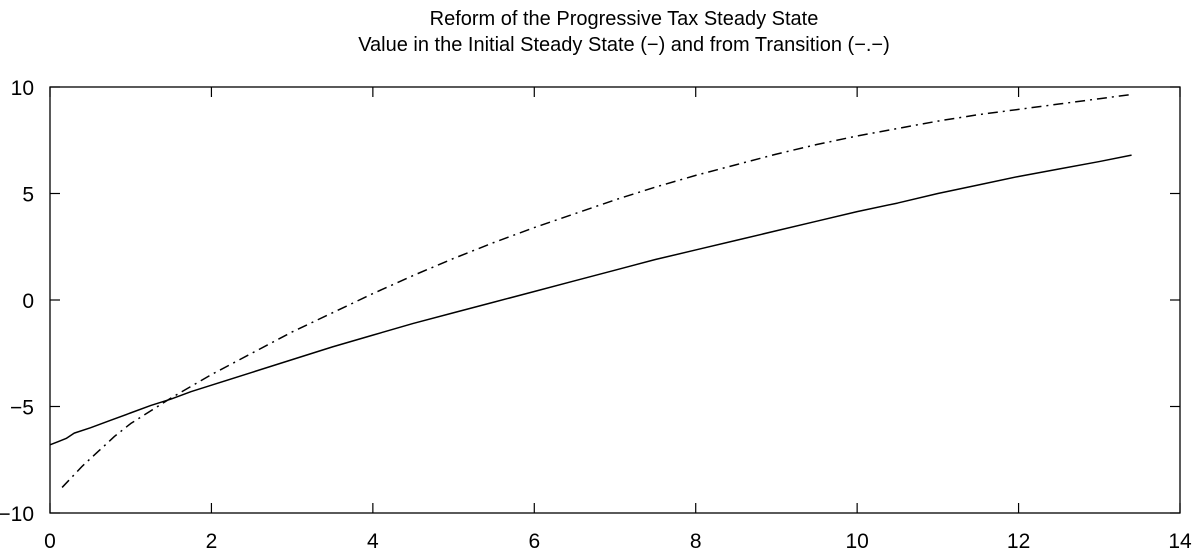 Image resolution: width=1194 pixels, height=555 pixels. I want to click on x-tick-label: 8, so click(696, 541).